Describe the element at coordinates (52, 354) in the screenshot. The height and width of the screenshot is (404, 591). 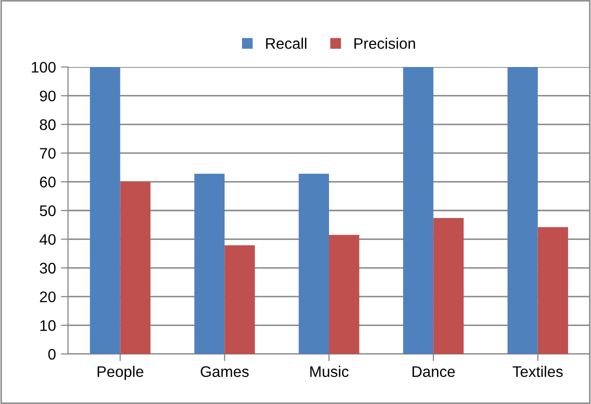
I see `y-tick-label: 0` at that location.